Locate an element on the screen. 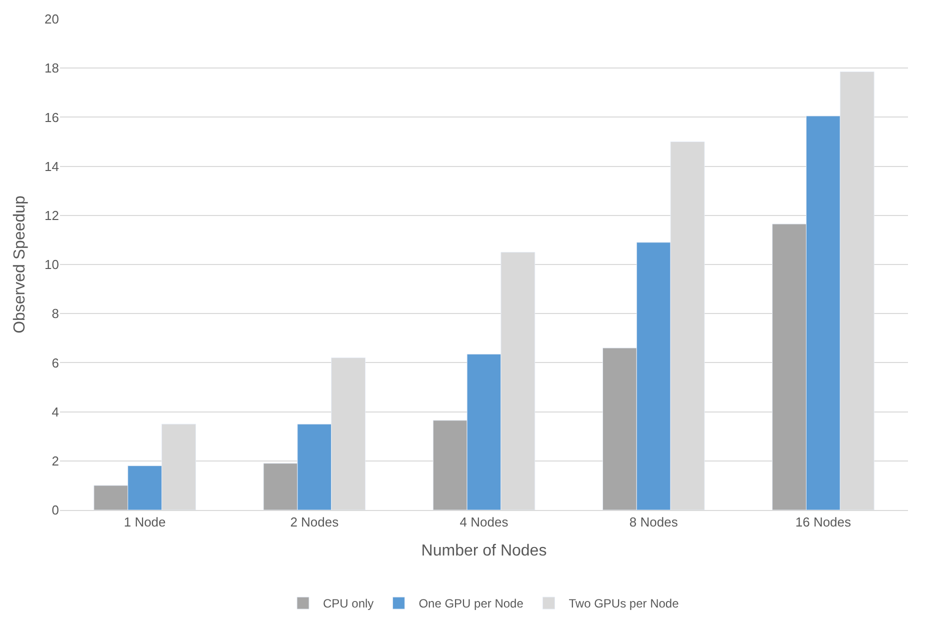  x-tick-label: 16 Nodes is located at coordinates (823, 522).